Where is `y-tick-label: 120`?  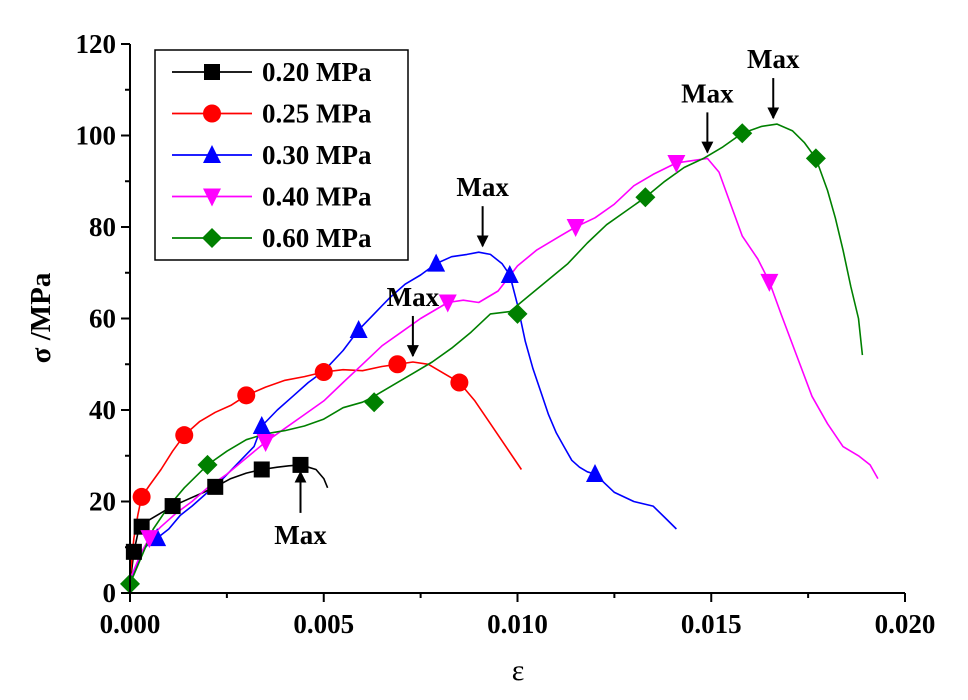 y-tick-label: 120 is located at coordinates (96, 44).